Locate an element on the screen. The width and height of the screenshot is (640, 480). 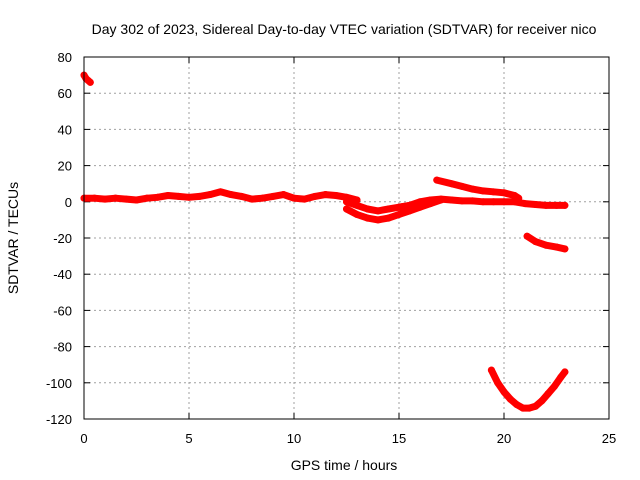
y-tick-label: 40 is located at coordinates (65, 129).